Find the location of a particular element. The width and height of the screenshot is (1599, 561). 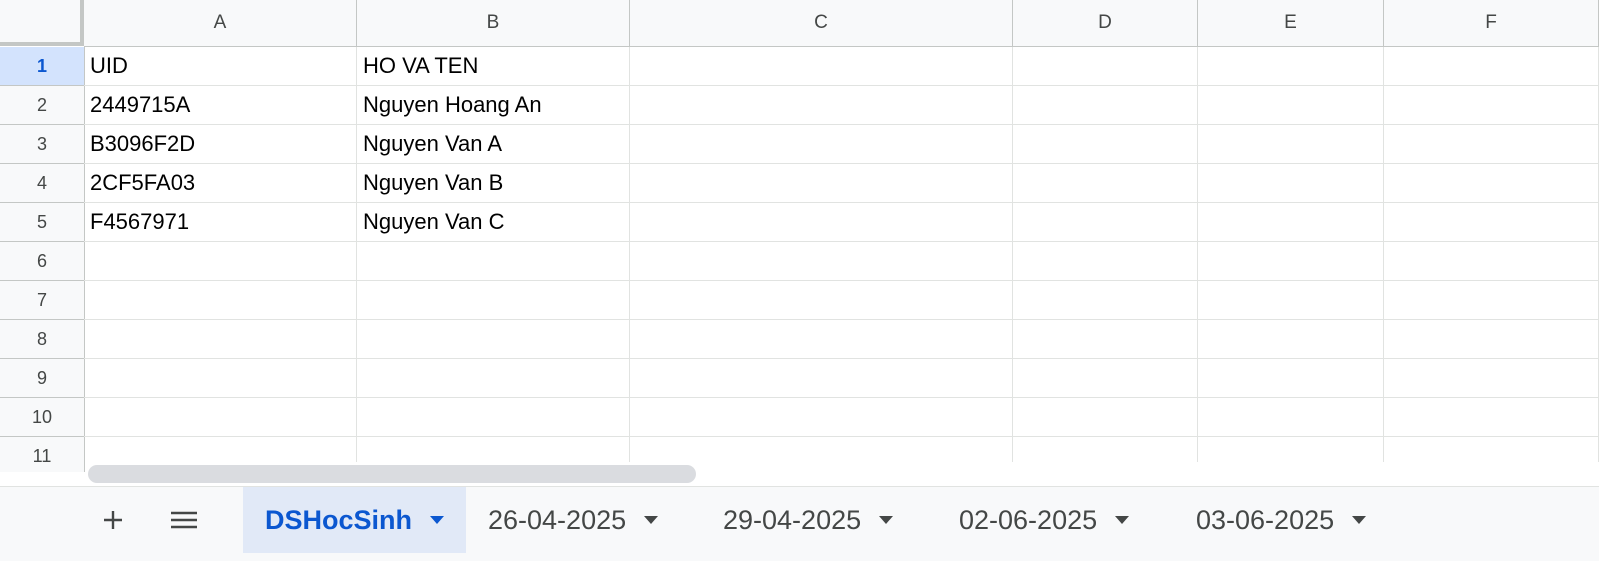

cell-c8 is located at coordinates (821, 339).